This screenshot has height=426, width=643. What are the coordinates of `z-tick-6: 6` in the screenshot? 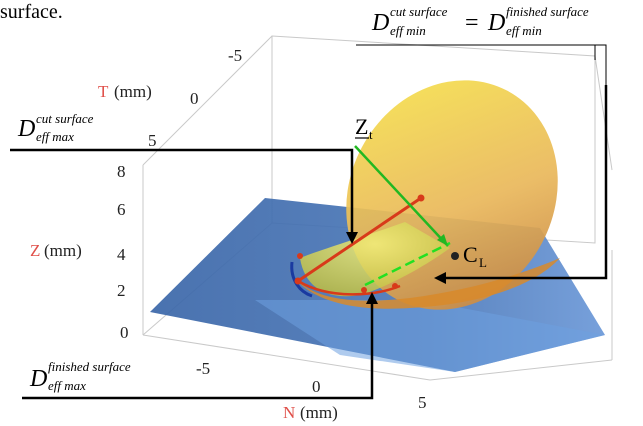 It's located at (121, 209).